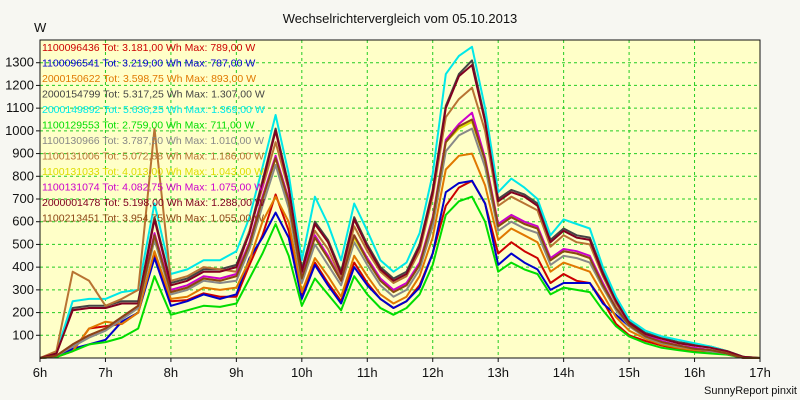  I want to click on x-tick-label: 11h, so click(367, 372).